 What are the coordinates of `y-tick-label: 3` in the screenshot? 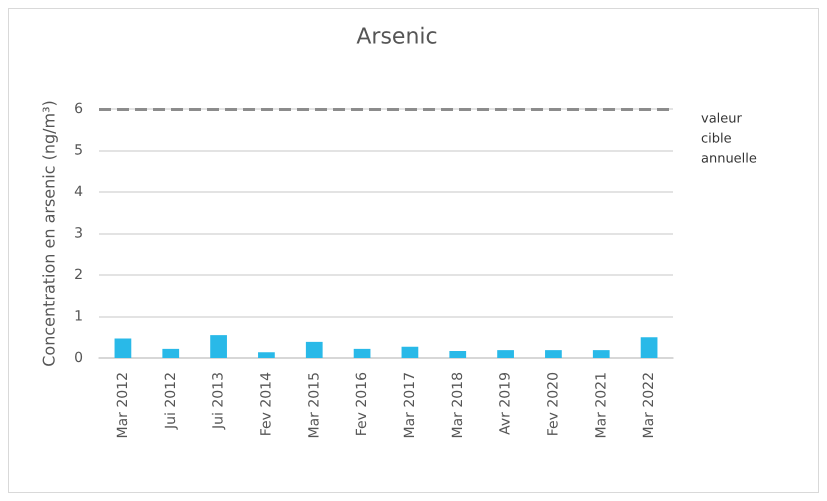 It's located at (78, 234).